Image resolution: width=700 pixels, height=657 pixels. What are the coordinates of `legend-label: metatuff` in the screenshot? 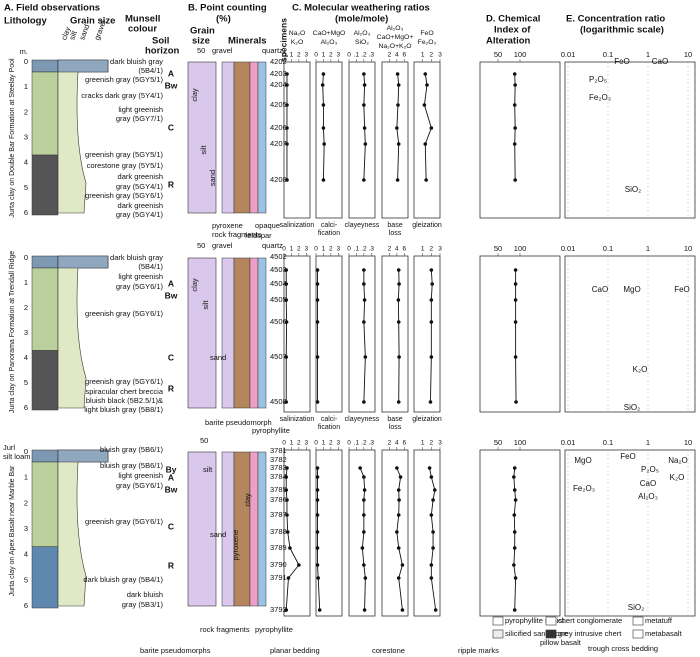 It's located at (659, 620).